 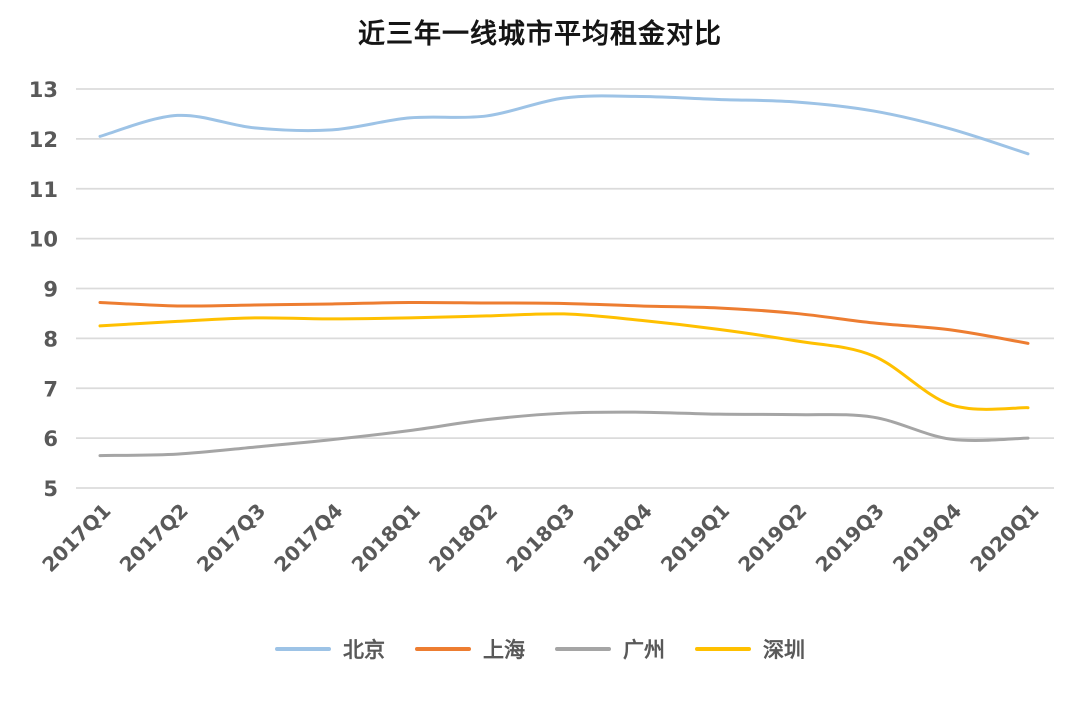 What do you see at coordinates (76, 538) in the screenshot?
I see `x-tick-label: 2017Q1` at bounding box center [76, 538].